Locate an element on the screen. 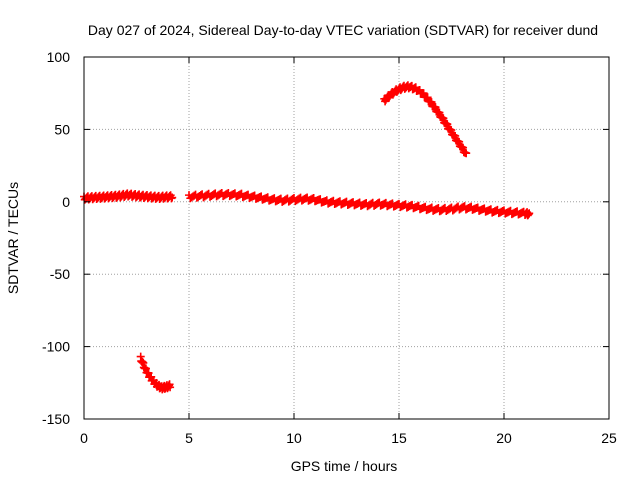 Image resolution: width=640 pixels, height=480 pixels. x-tick-label: 10 is located at coordinates (294, 438).